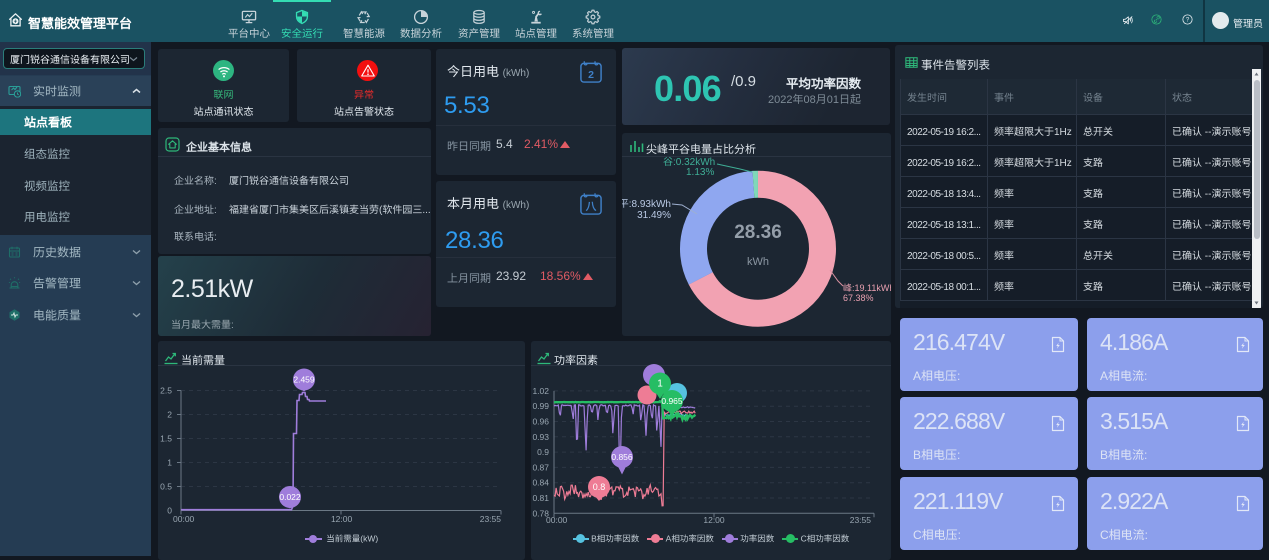 The width and height of the screenshot is (1269, 560). Describe the element at coordinates (540, 437) in the screenshot. I see `svg-text: 0.93` at that location.